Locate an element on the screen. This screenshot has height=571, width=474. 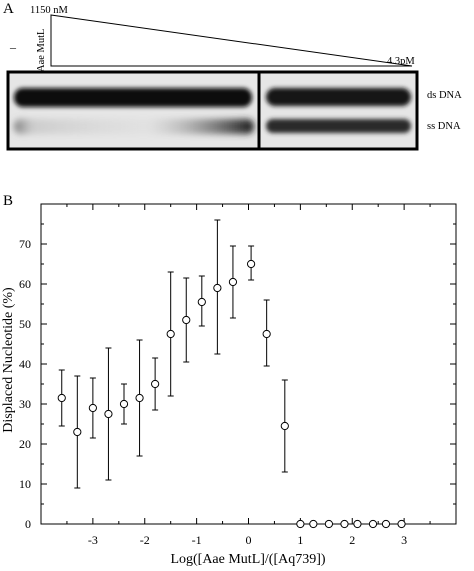
gel-frame-right is located at coordinates (338, 110).